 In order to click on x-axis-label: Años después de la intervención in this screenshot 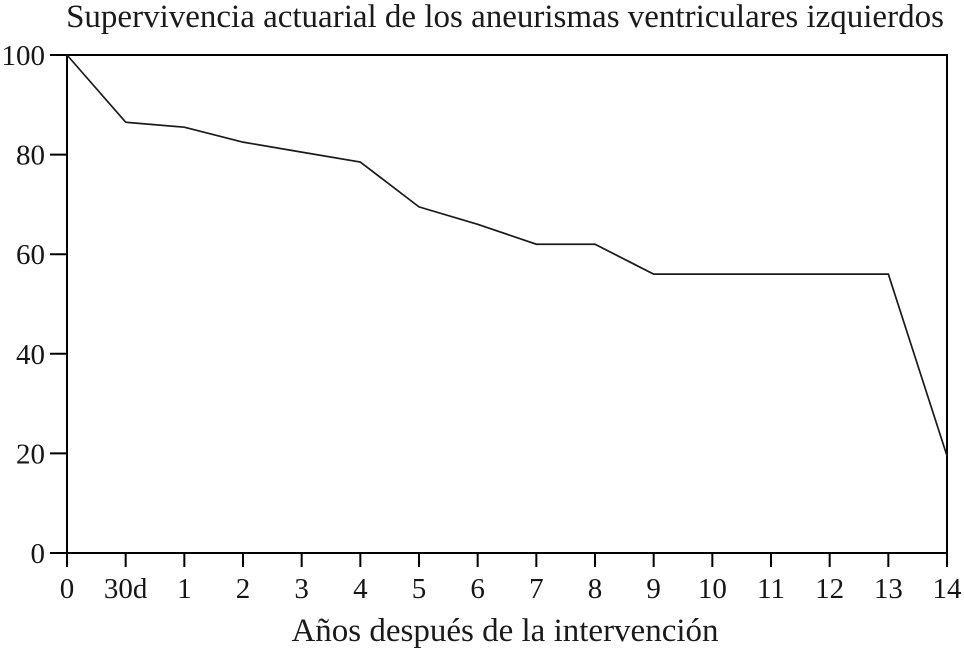, I will do `click(504, 631)`.